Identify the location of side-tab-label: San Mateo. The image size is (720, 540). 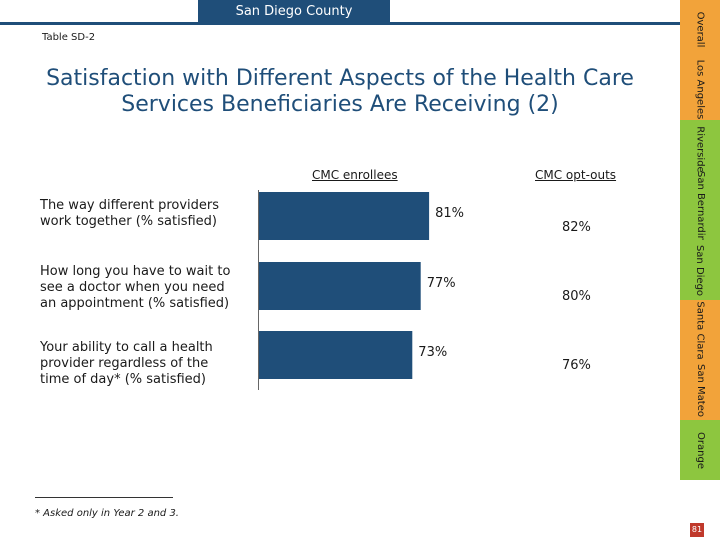
(700, 390).